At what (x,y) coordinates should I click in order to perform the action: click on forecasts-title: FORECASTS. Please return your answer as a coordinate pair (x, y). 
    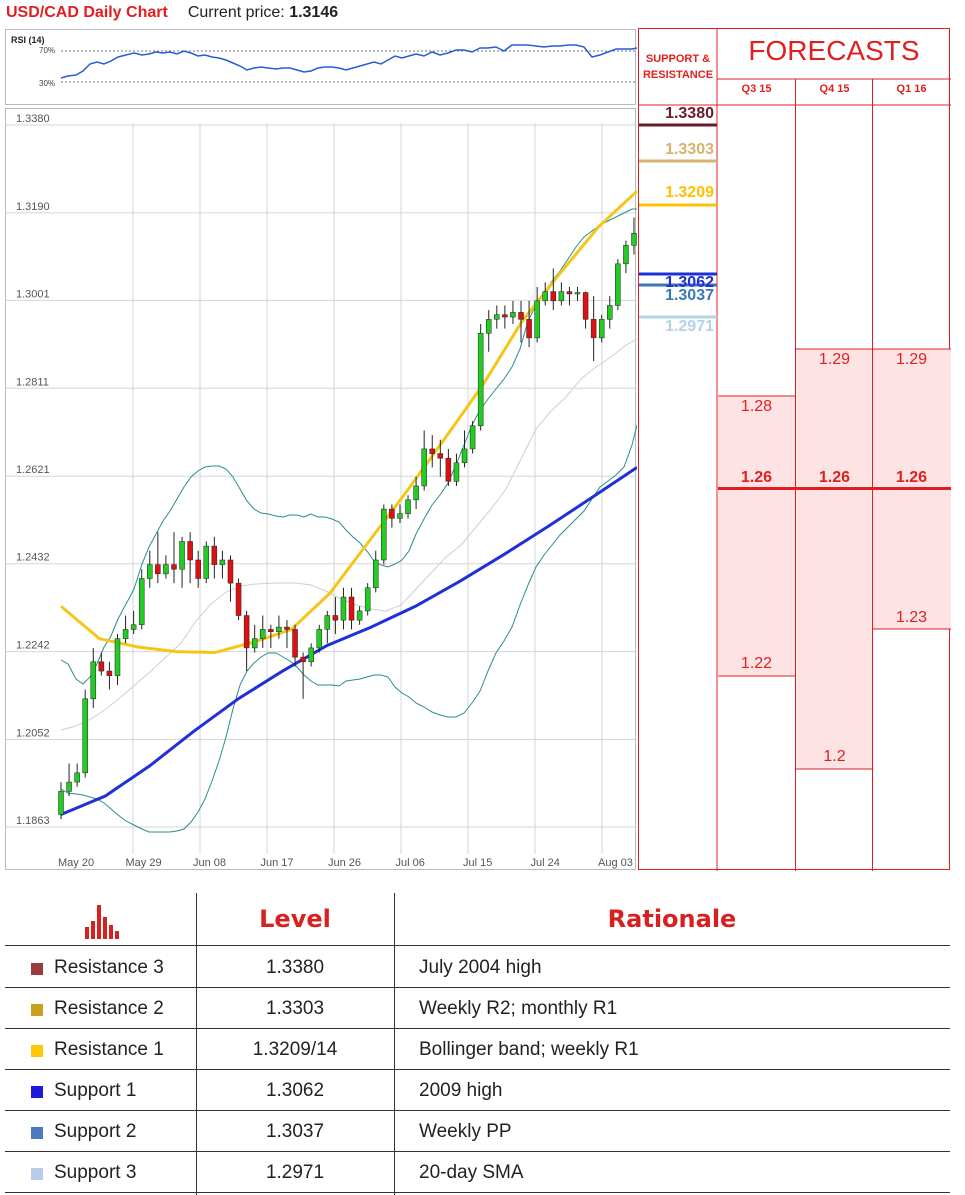
    Looking at the image, I should click on (834, 50).